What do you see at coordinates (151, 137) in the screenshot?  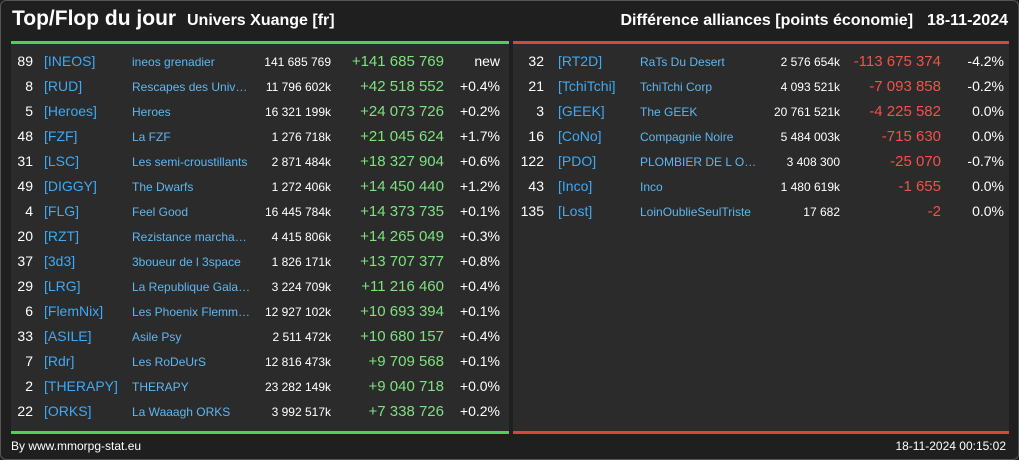 I see `alliance-name-link: La FZF` at bounding box center [151, 137].